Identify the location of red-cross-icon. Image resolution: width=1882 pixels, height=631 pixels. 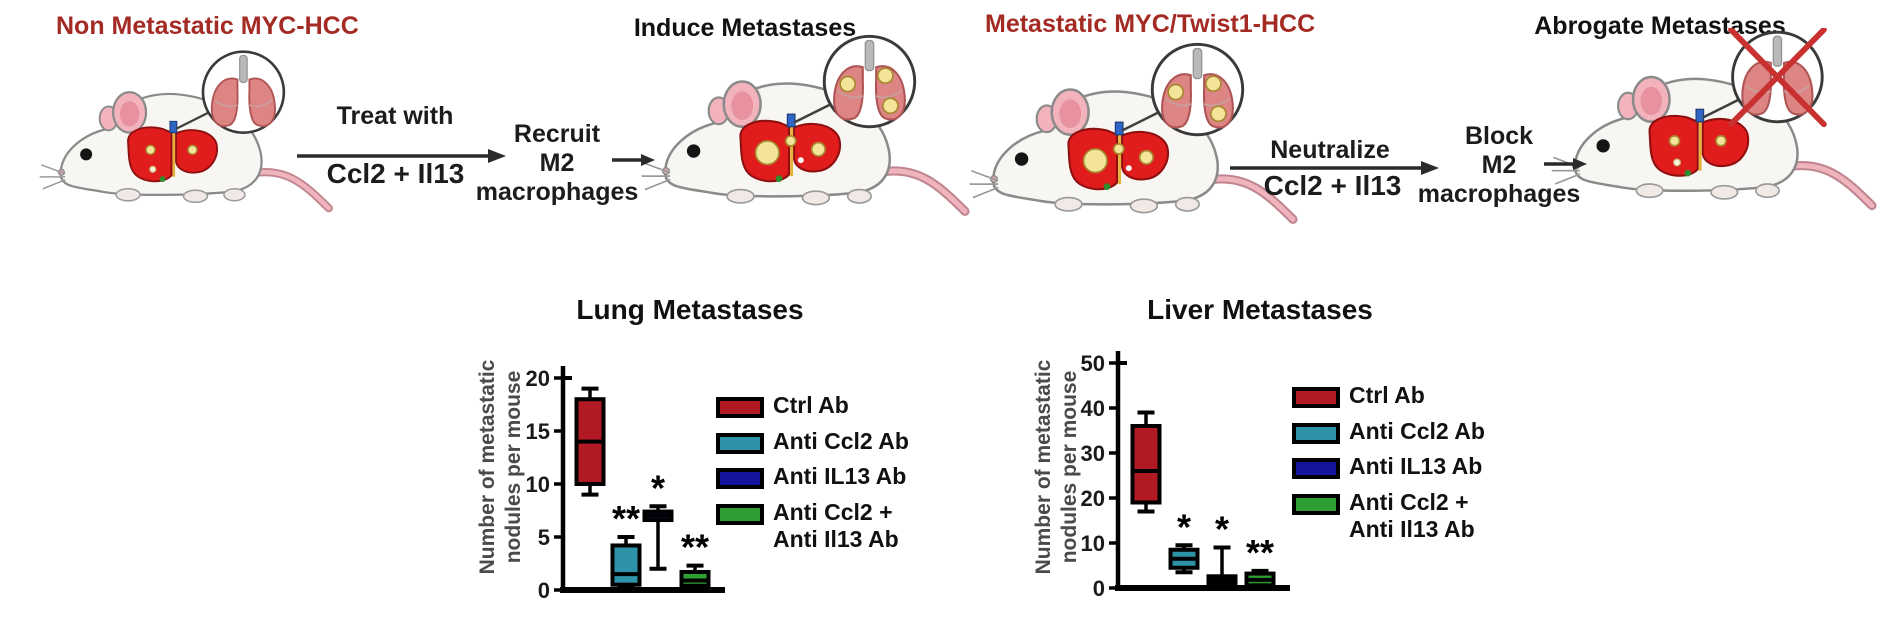
(1777, 77).